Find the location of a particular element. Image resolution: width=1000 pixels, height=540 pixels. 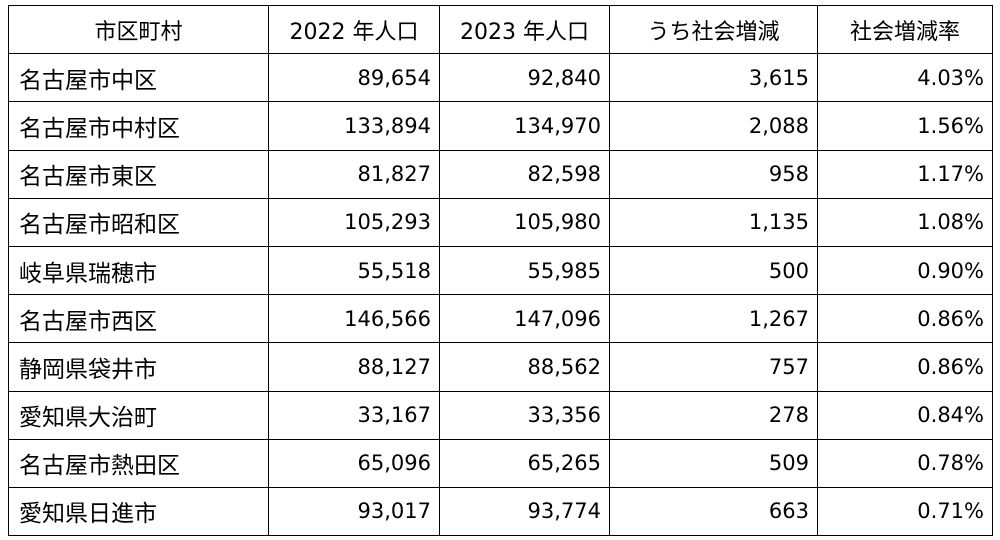

table-row: 名古屋市昭和区 105,293 105,980 1,135 1.08% is located at coordinates (500, 222).